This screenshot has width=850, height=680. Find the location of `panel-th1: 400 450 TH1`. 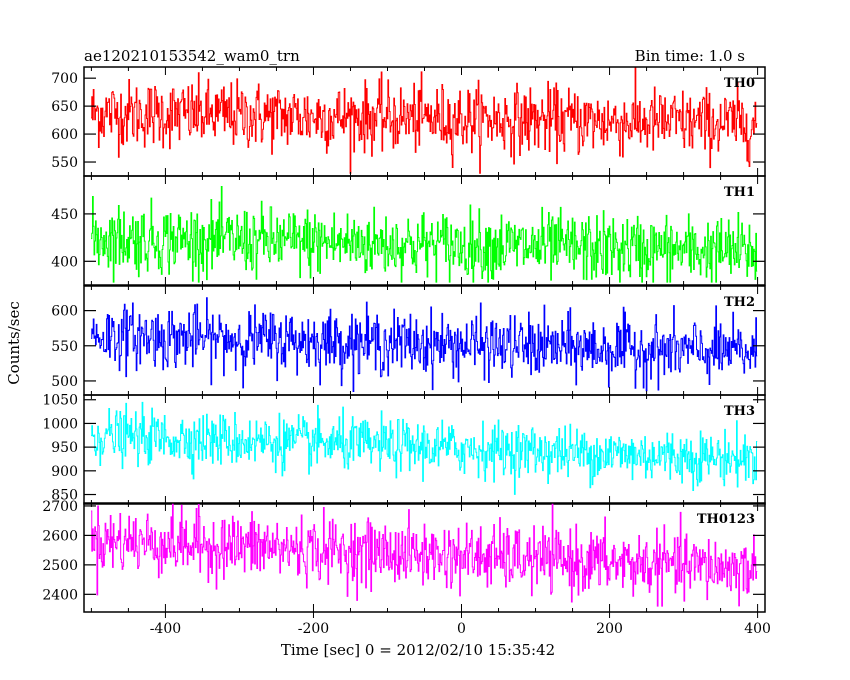

panel-th1: 400 450 TH1 is located at coordinates (408, 230).